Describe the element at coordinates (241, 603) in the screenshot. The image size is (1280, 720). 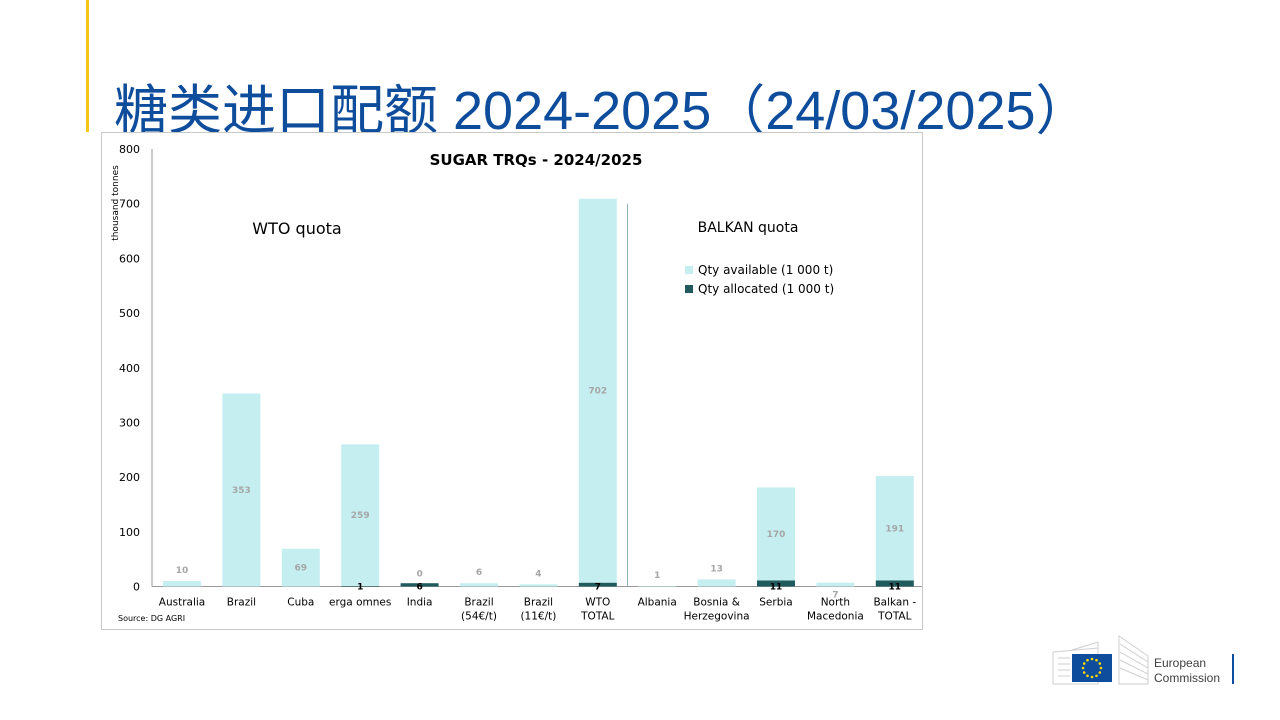
I see `x-tick-label: Brazil` at that location.